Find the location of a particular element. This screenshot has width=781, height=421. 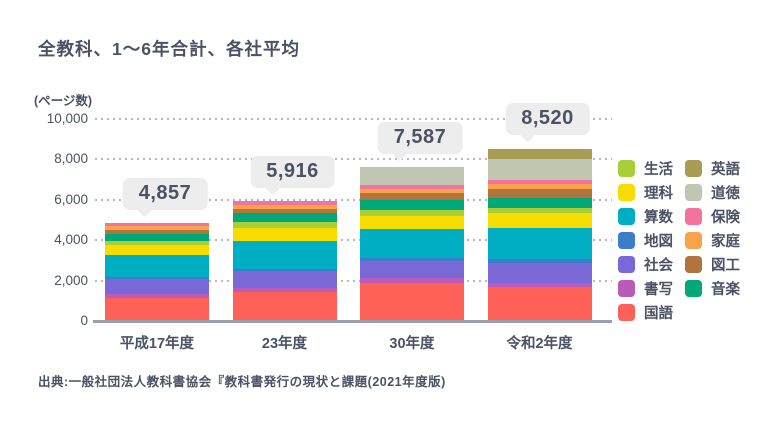

legend-swatch-社会 is located at coordinates (626, 264).